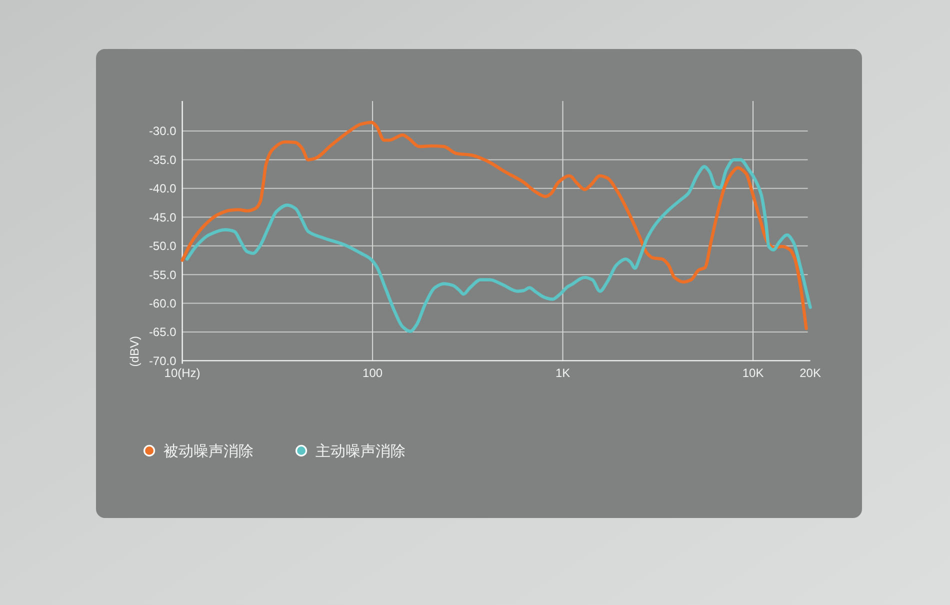 This screenshot has height=605, width=950. What do you see at coordinates (372, 373) in the screenshot?
I see `x-tick-label: 100` at bounding box center [372, 373].